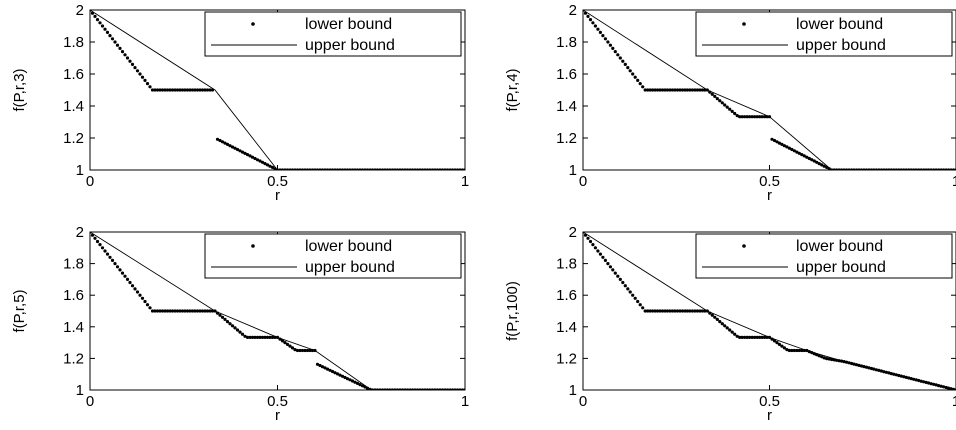 The image size is (956, 430). I want to click on y-tick-label: 1.2, so click(73, 138).